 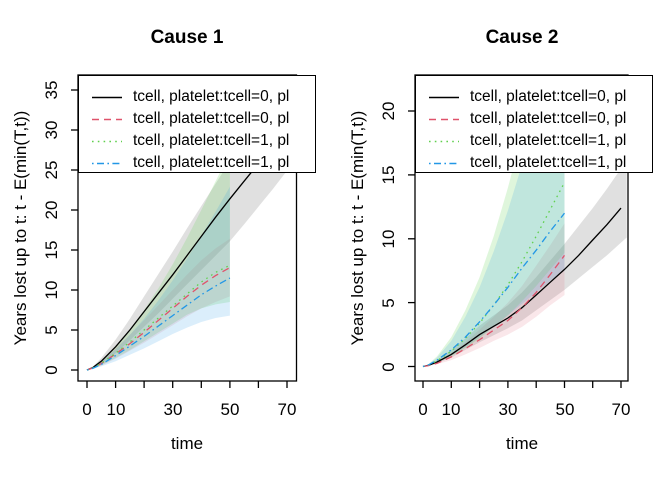 I want to click on y-tick-label: 30, so click(x=51, y=130).